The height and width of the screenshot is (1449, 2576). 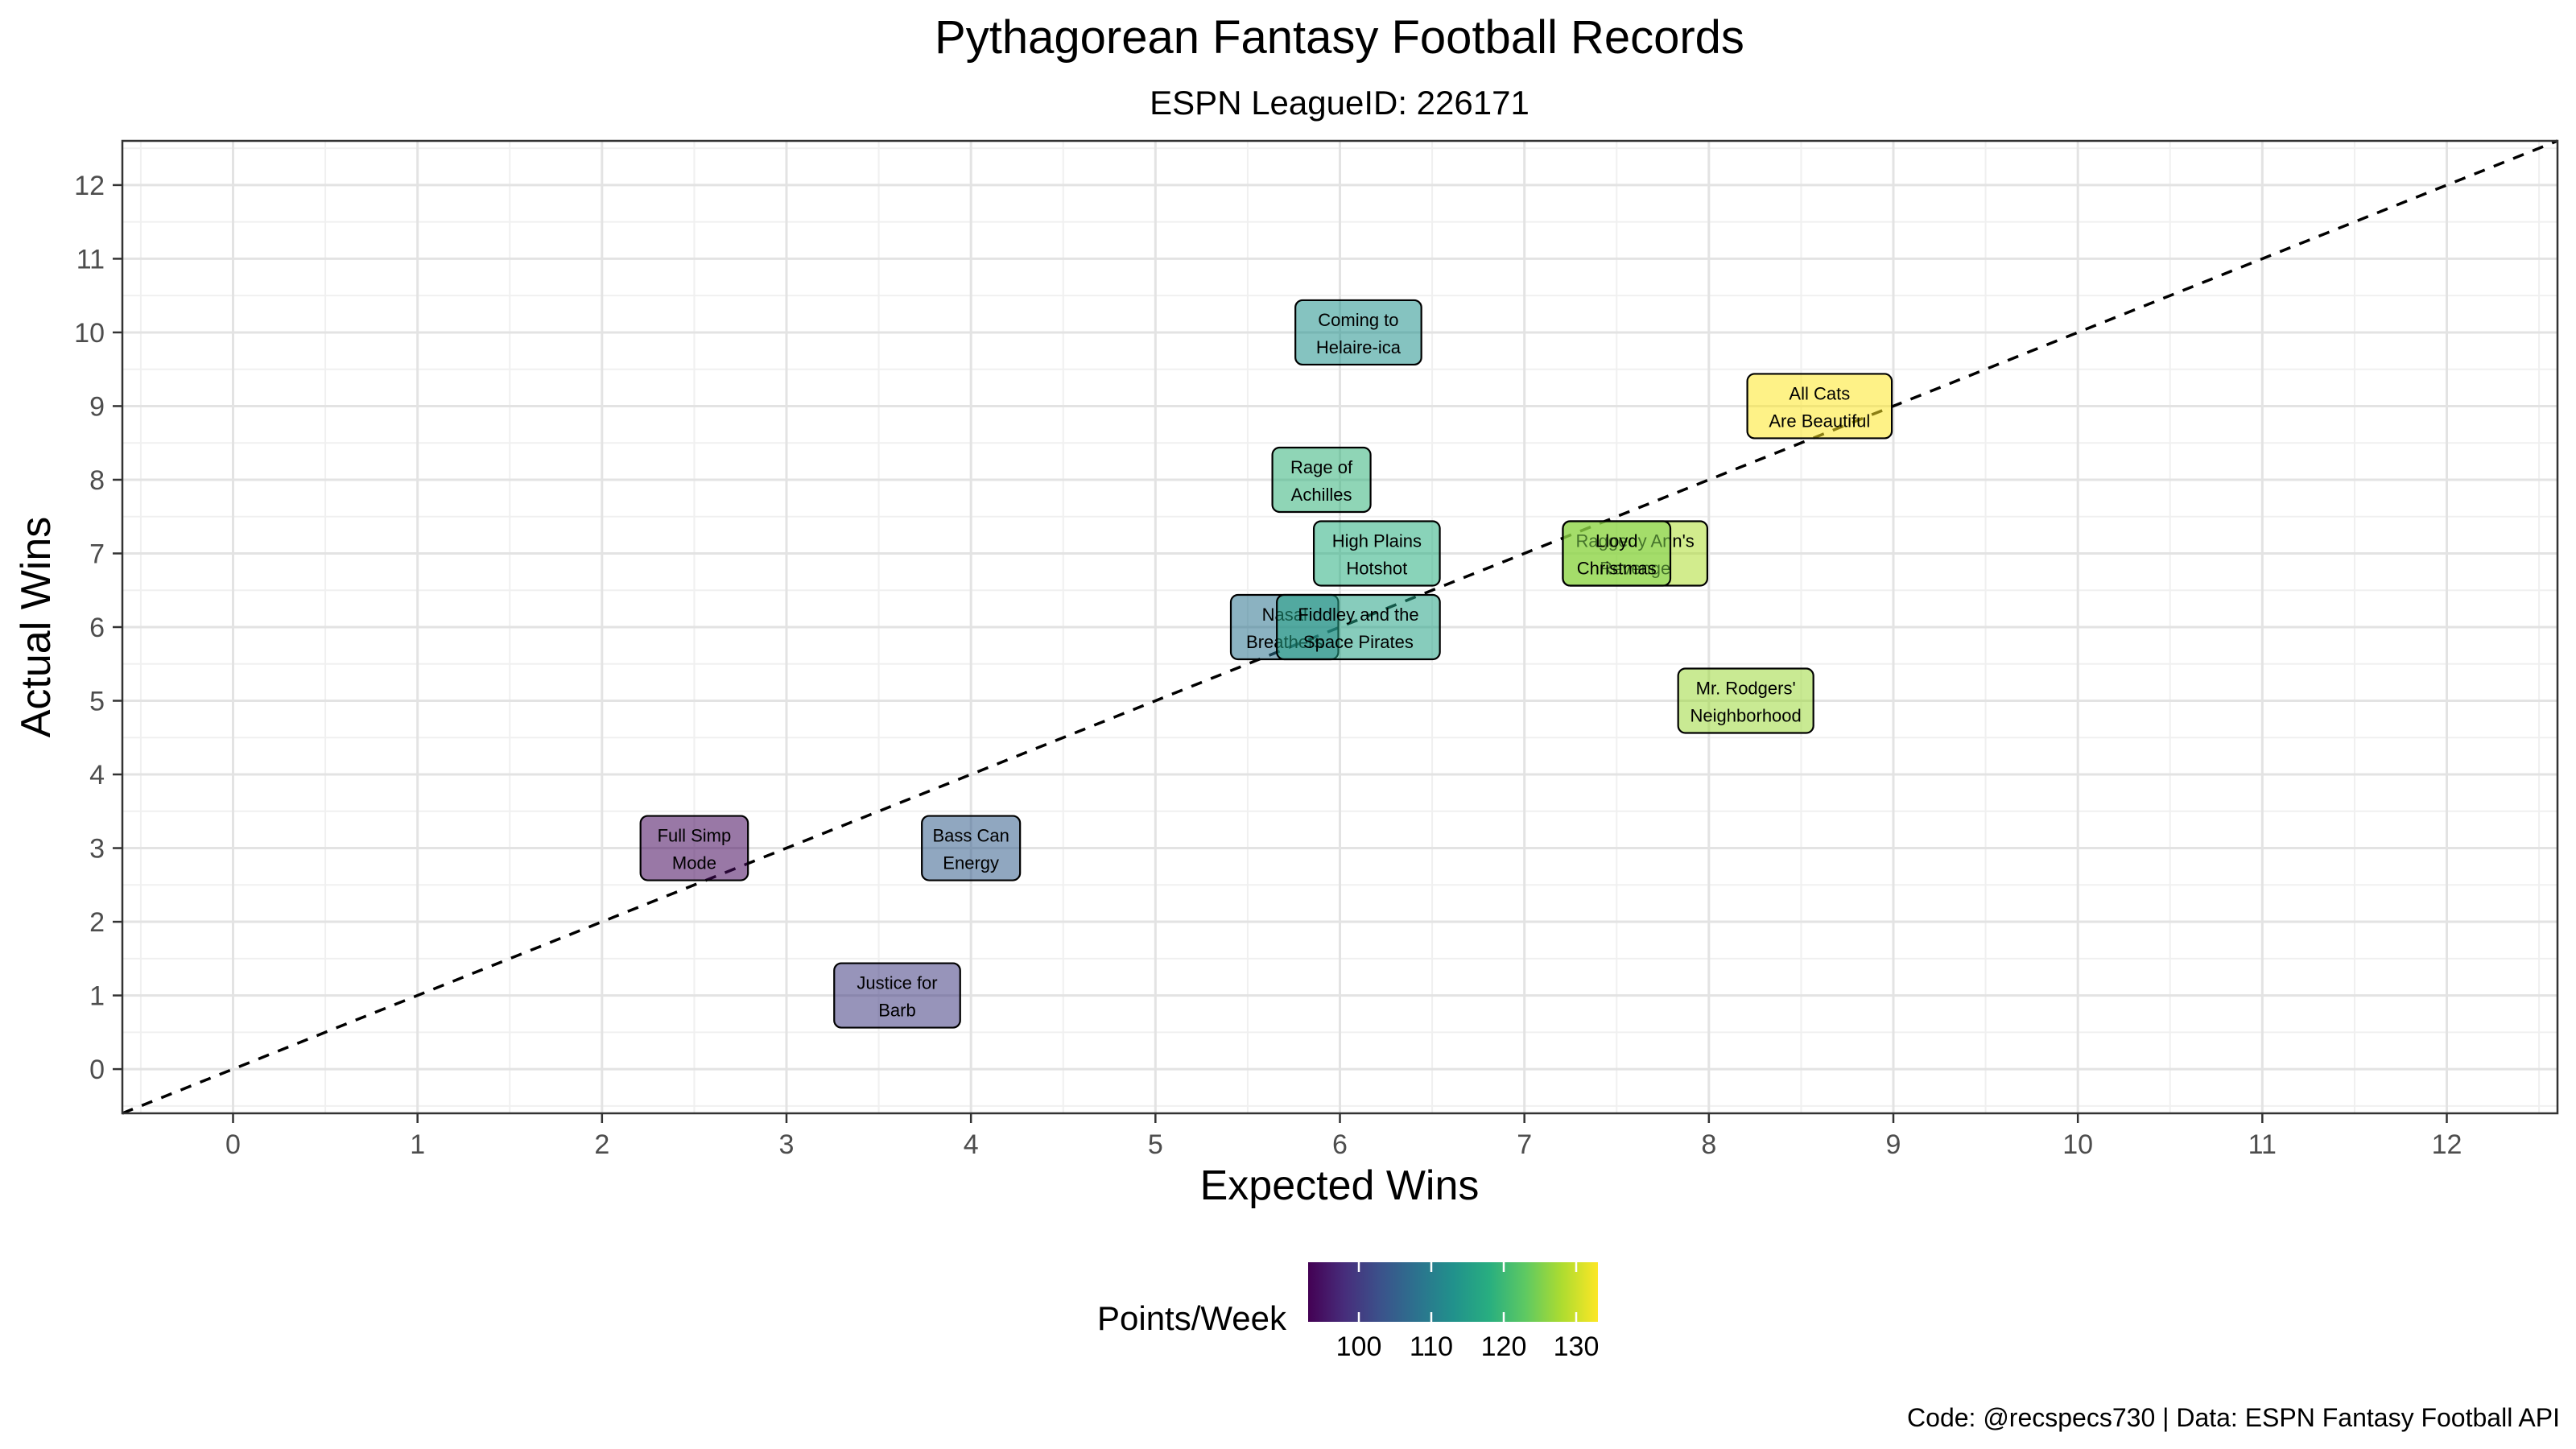 What do you see at coordinates (97, 480) in the screenshot?
I see `y-tick-label: 8` at bounding box center [97, 480].